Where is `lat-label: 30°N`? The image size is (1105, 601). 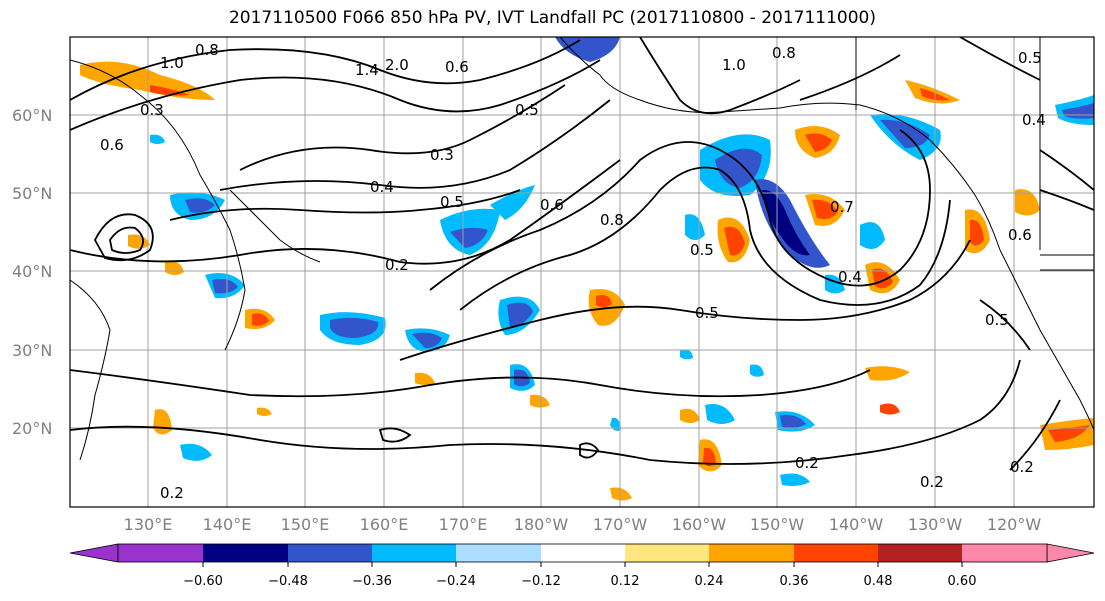
lat-label: 30°N is located at coordinates (32, 350).